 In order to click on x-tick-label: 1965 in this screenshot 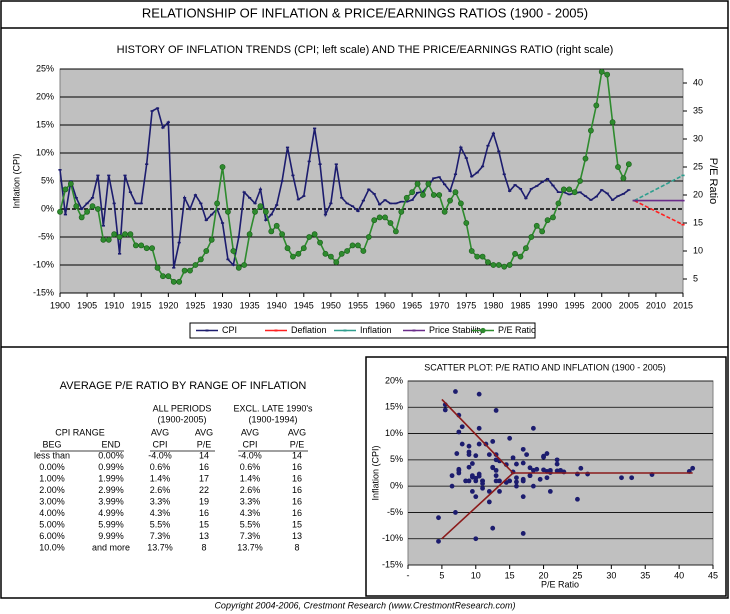, I will do `click(412, 305)`.